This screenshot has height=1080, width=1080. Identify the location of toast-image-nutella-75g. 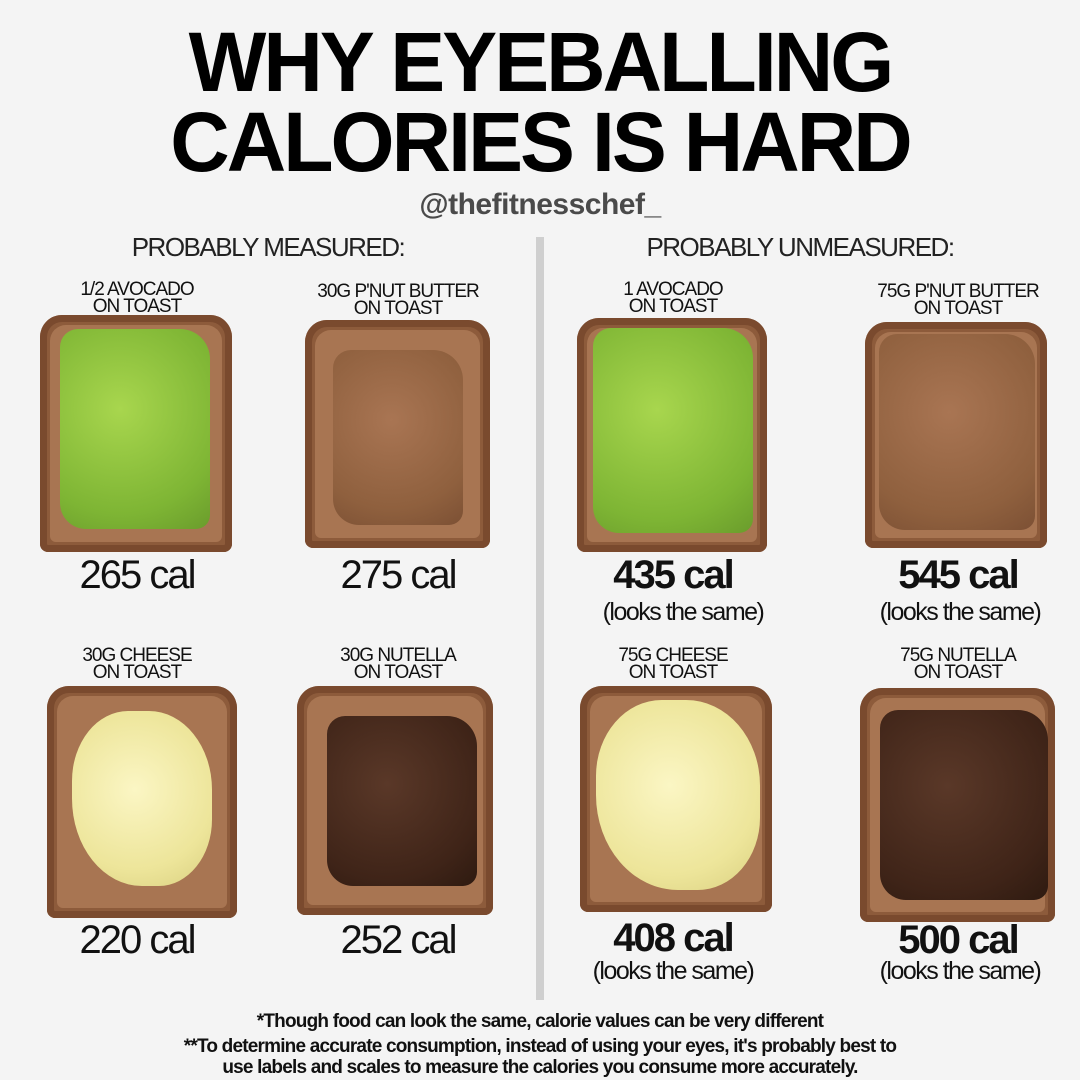
(957, 805).